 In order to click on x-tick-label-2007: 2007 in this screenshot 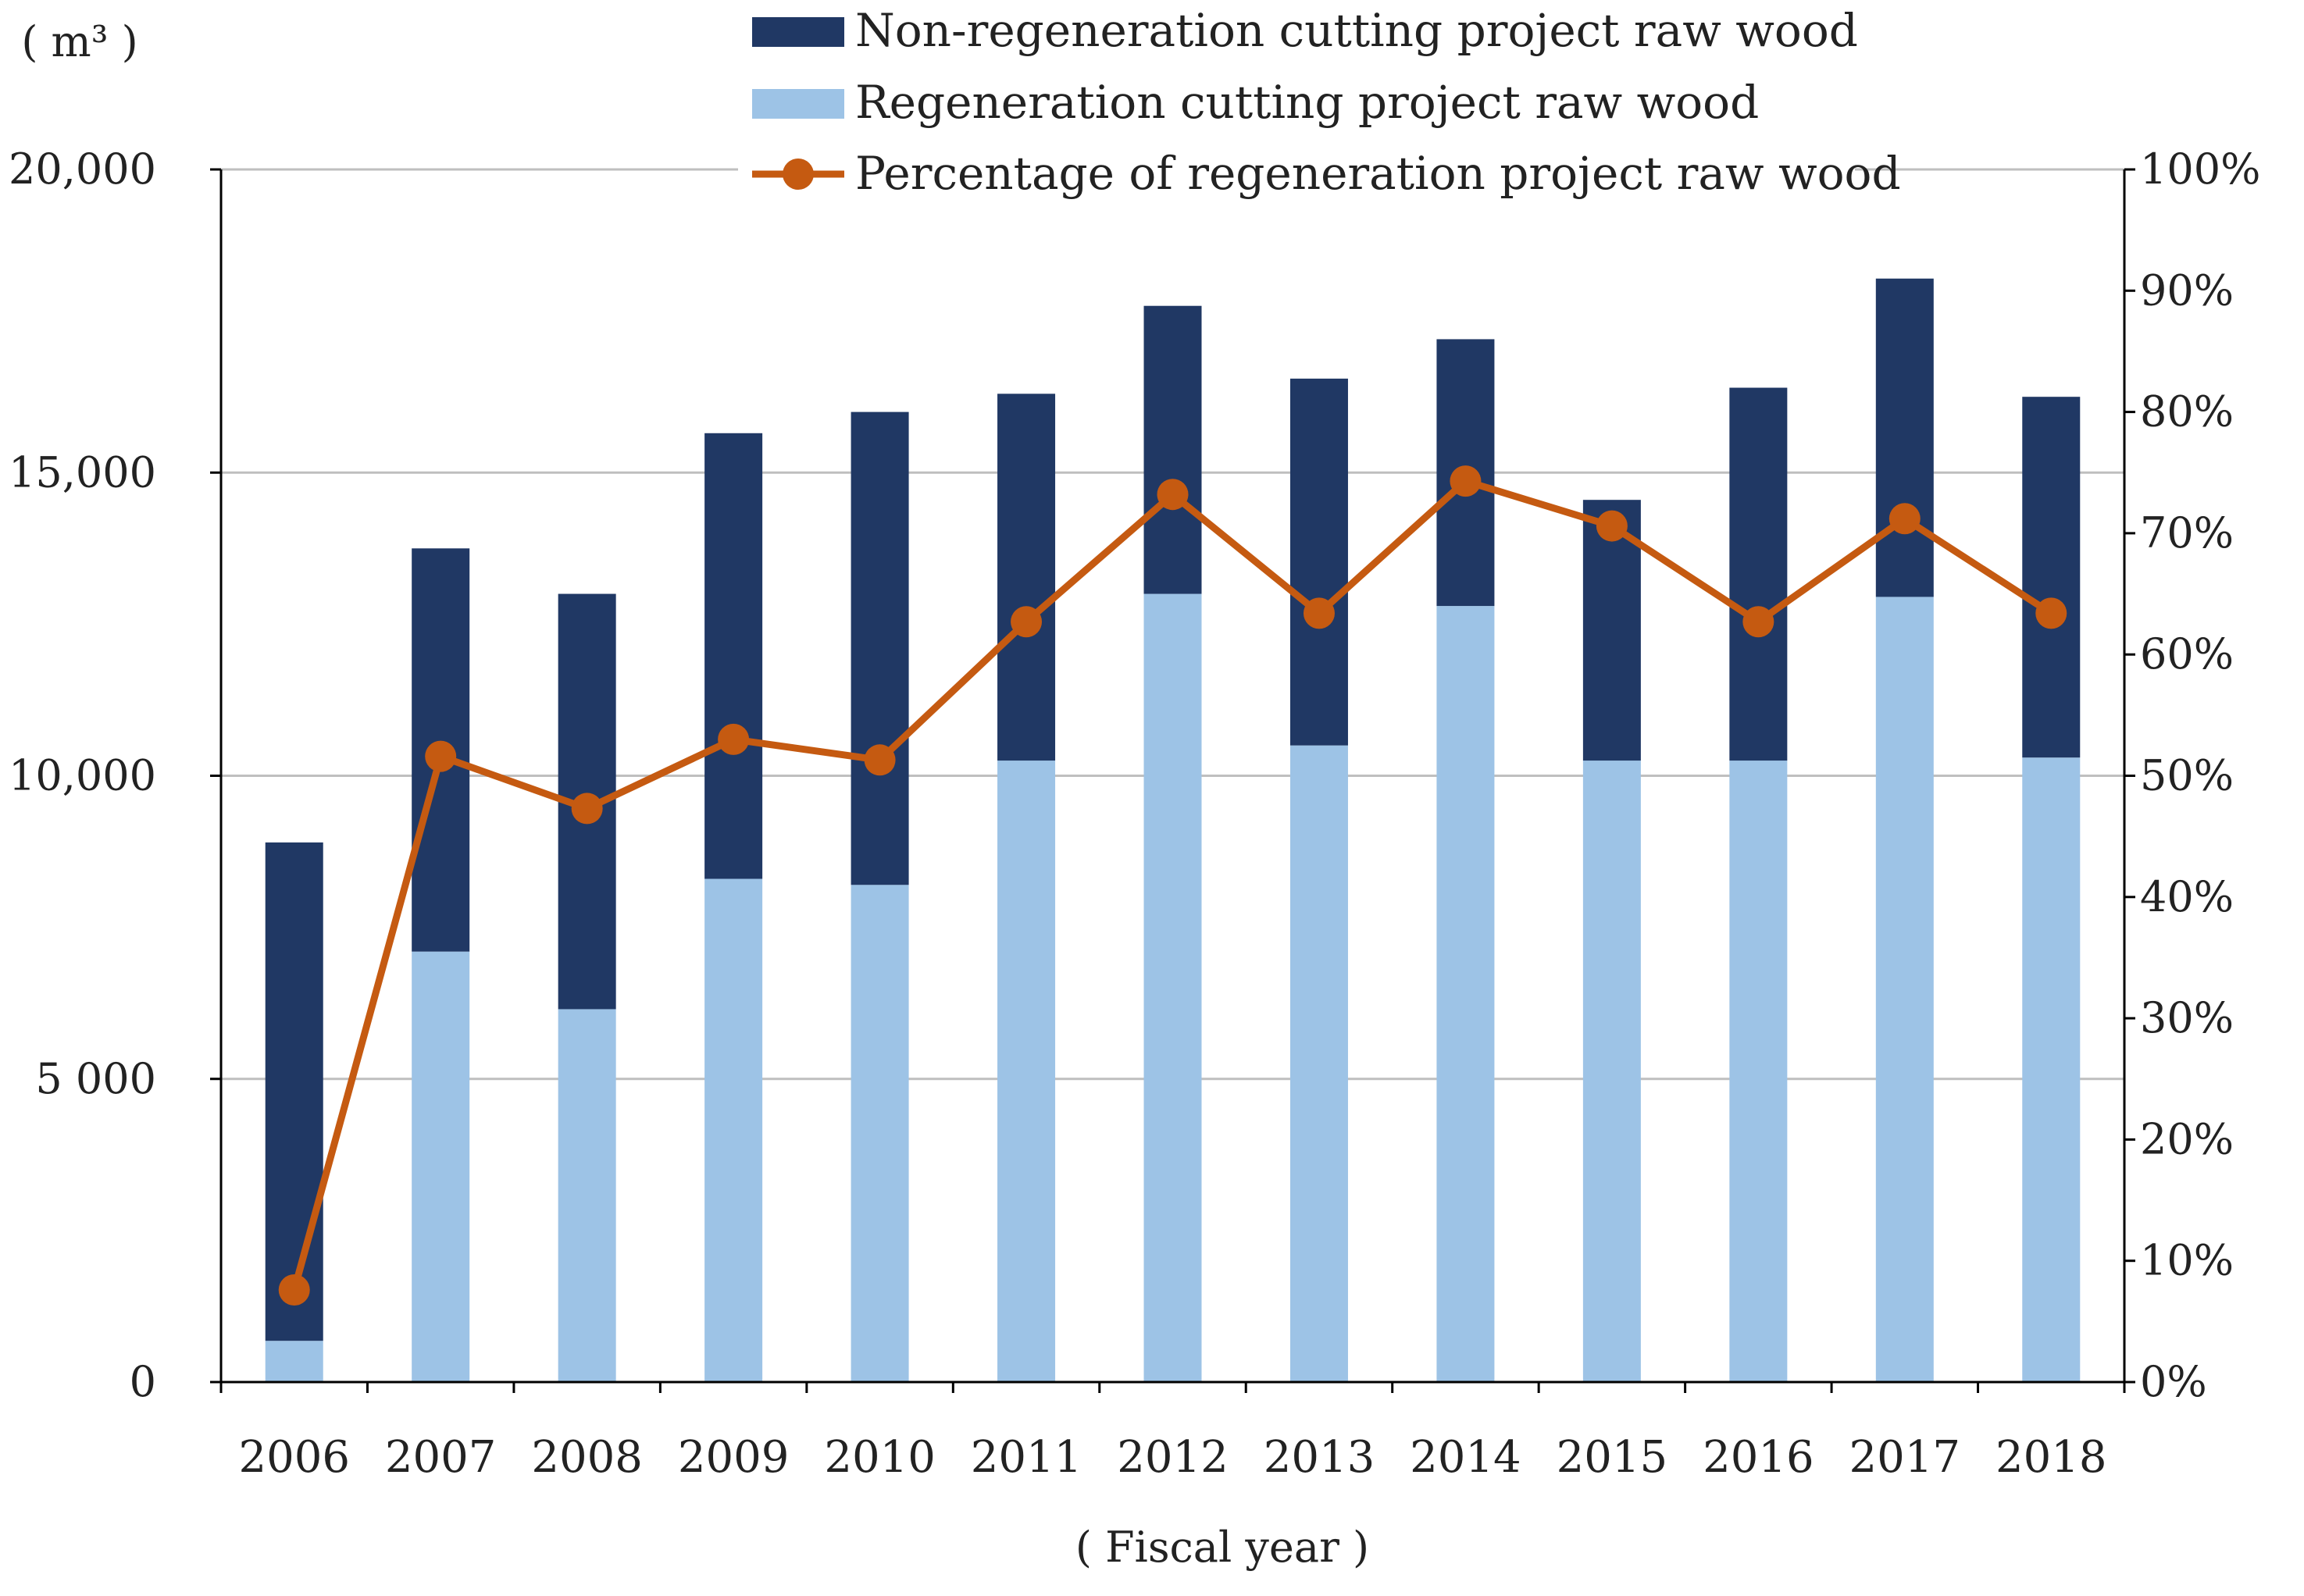, I will do `click(441, 1457)`.